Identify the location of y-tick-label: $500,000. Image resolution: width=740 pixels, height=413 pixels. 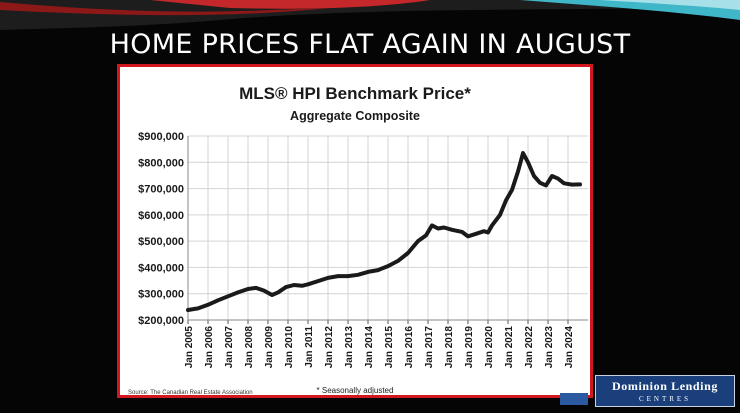
(161, 242).